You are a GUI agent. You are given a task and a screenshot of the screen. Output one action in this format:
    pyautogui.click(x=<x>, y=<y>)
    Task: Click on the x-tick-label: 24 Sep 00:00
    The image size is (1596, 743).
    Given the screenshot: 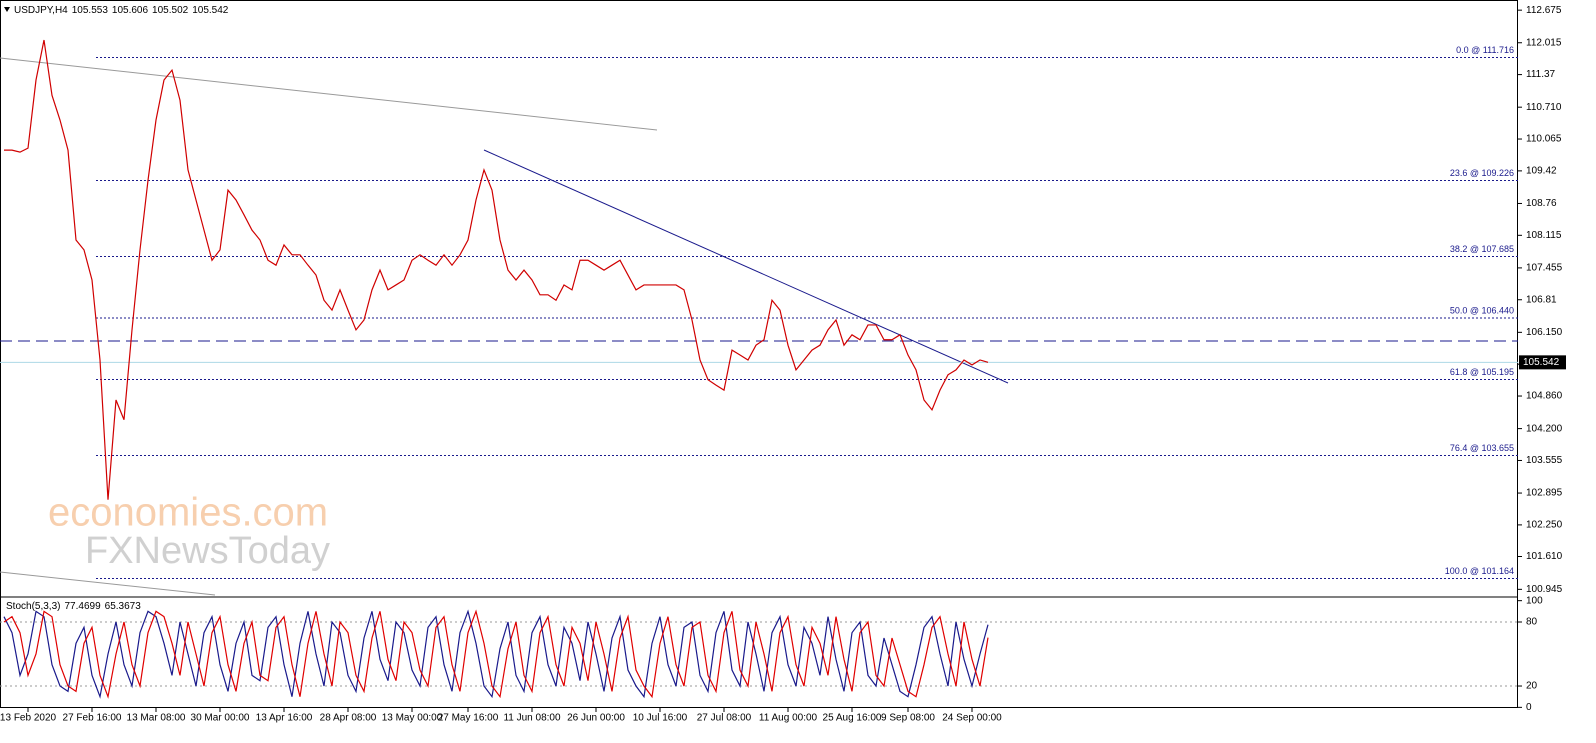 What is the action you would take?
    pyautogui.click(x=972, y=718)
    